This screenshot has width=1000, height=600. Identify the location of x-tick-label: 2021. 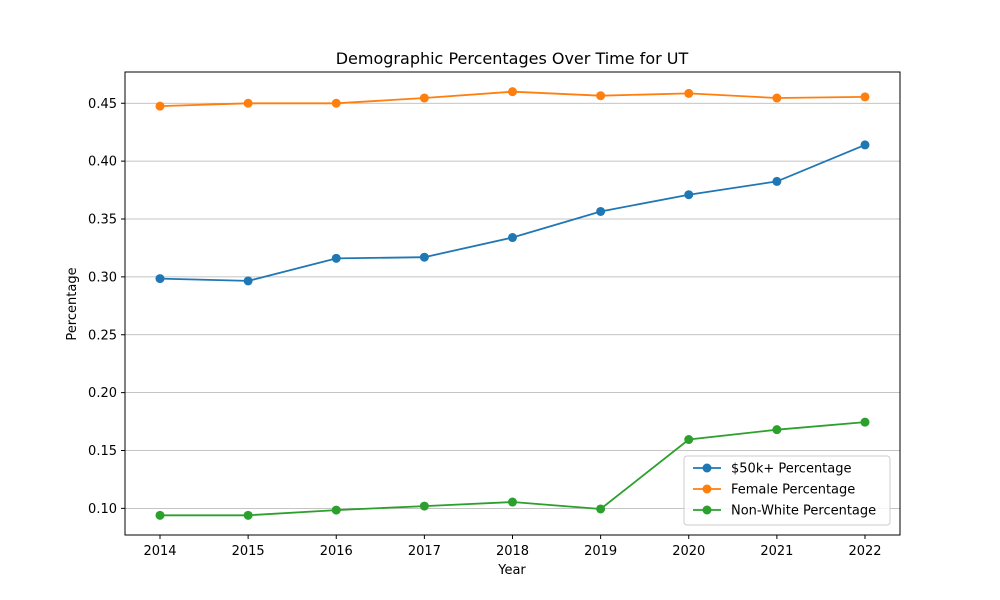
(776, 551).